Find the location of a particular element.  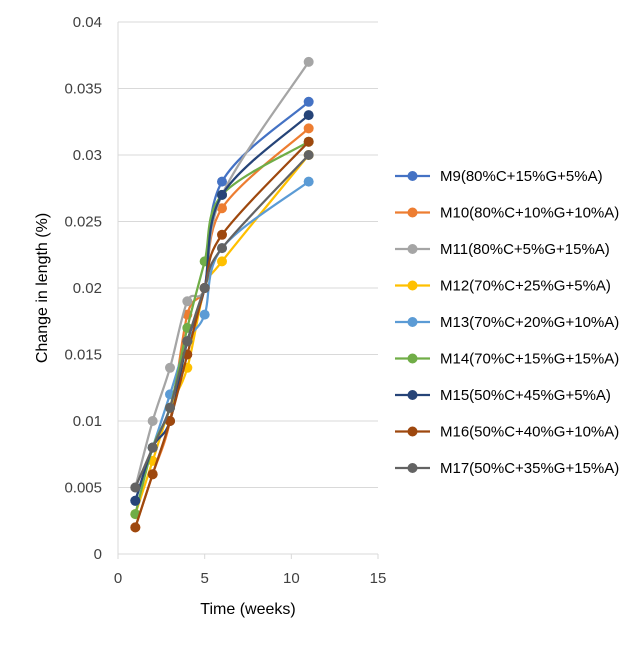

legend-label: M15(50%C+45%G+5%A) is located at coordinates (525, 395).